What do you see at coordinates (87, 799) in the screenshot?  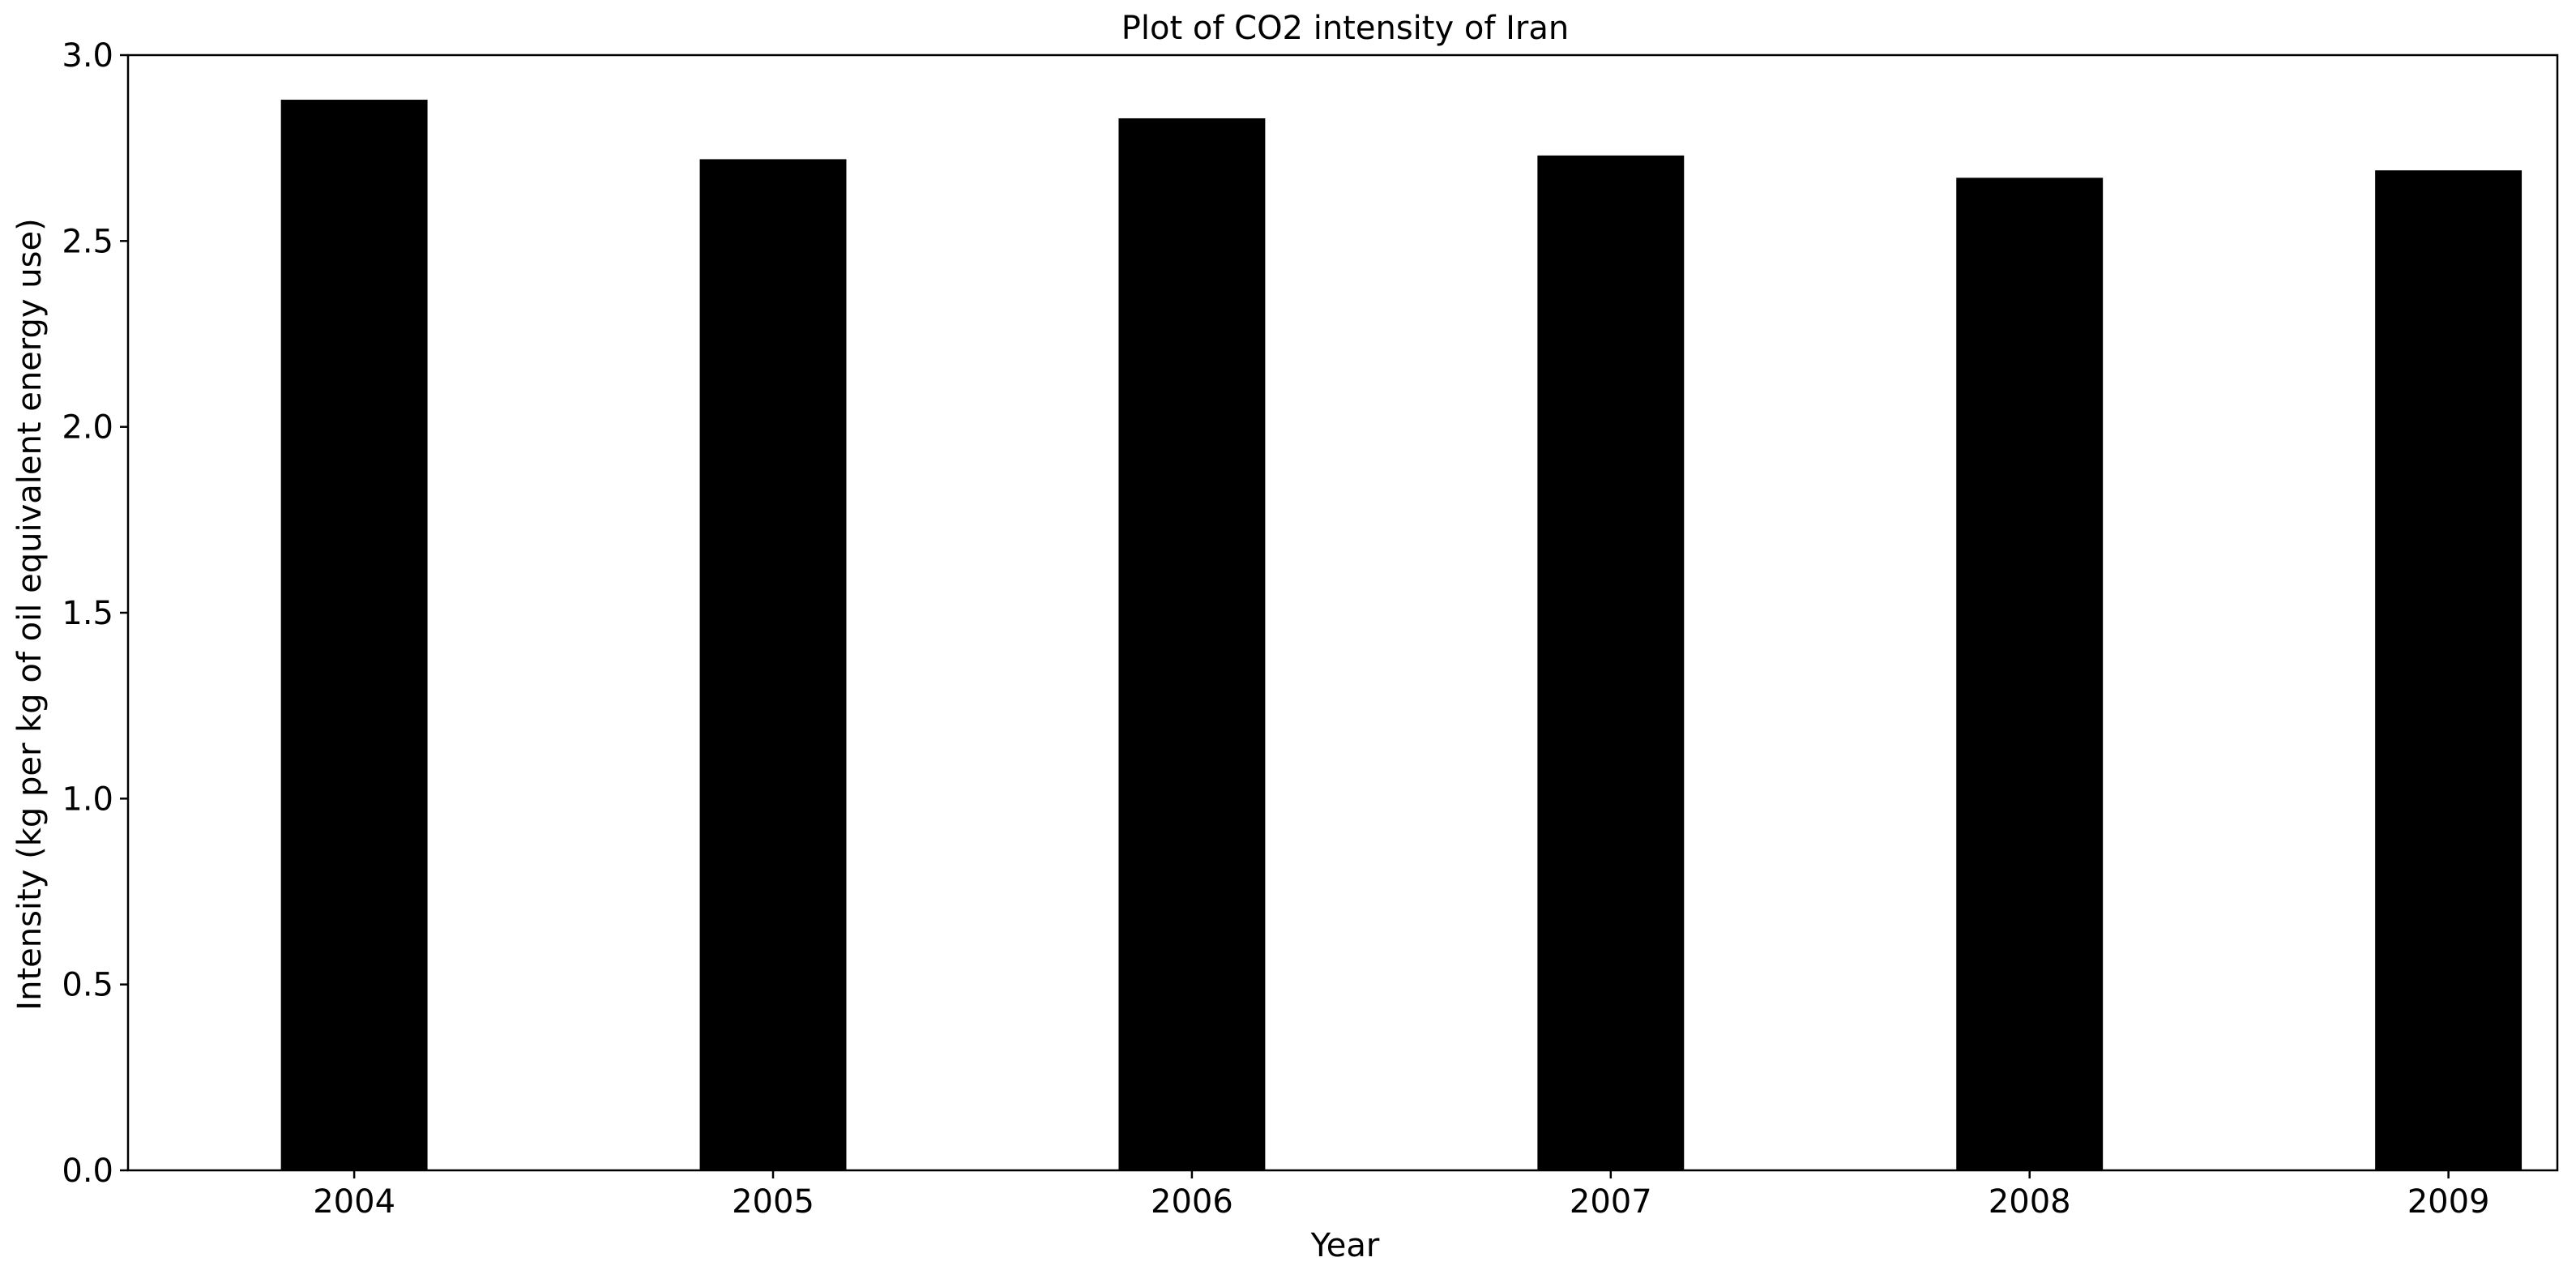 I see `y-tick-label: 1.0` at bounding box center [87, 799].